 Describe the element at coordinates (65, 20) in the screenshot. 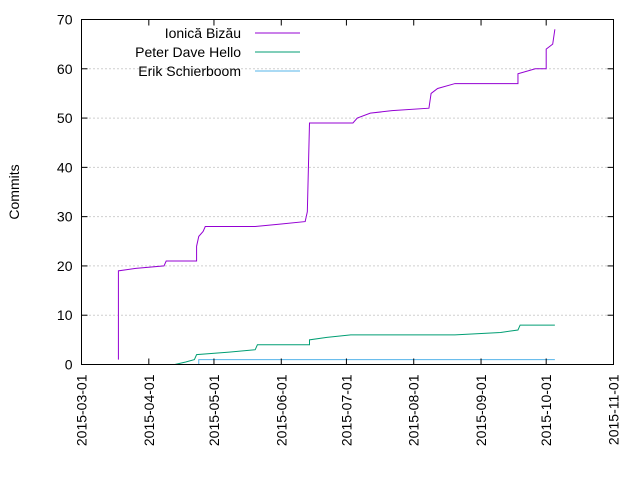

I see `y-tick-label: 70` at that location.